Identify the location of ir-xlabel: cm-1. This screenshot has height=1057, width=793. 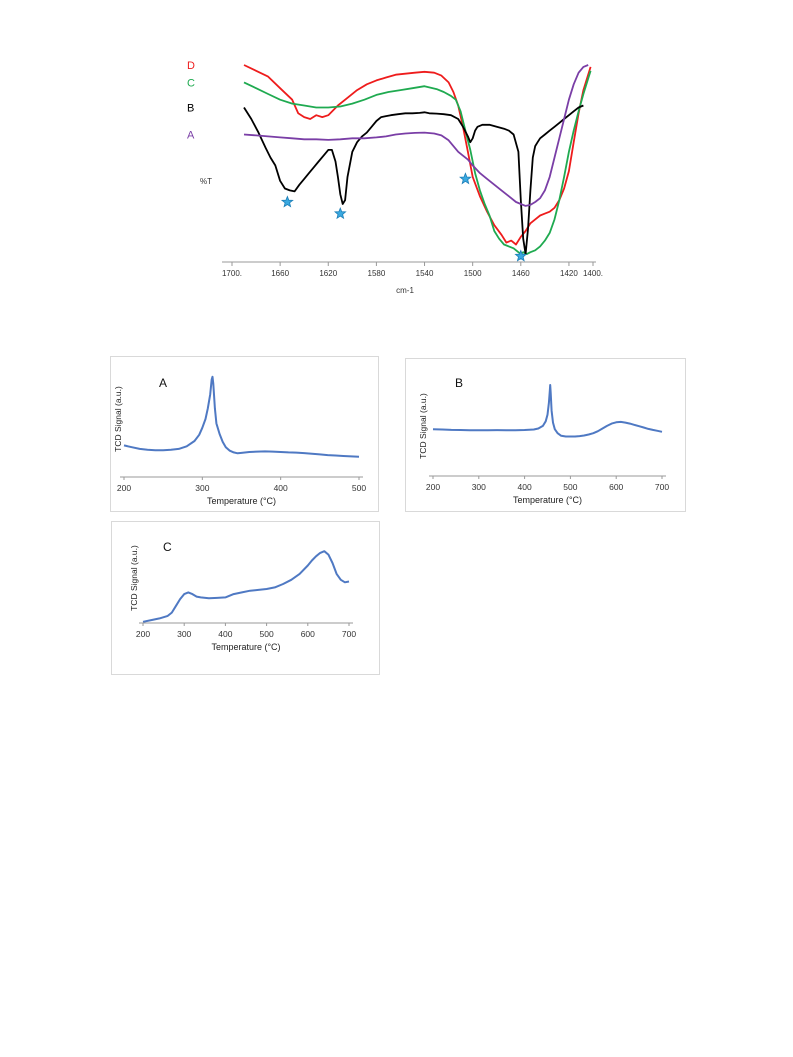
(405, 290).